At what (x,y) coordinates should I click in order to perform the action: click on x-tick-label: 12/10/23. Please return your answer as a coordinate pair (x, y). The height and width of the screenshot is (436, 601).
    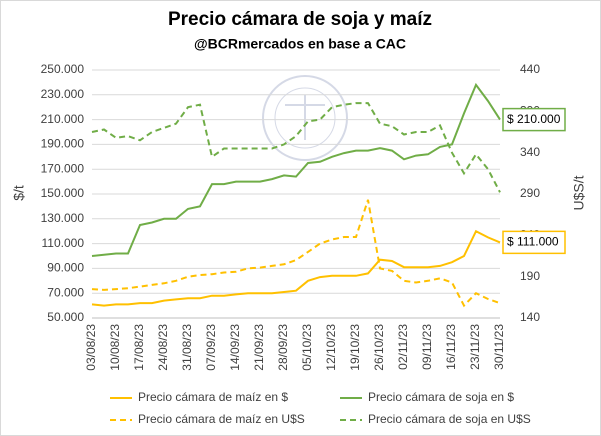
    Looking at the image, I should click on (331, 347).